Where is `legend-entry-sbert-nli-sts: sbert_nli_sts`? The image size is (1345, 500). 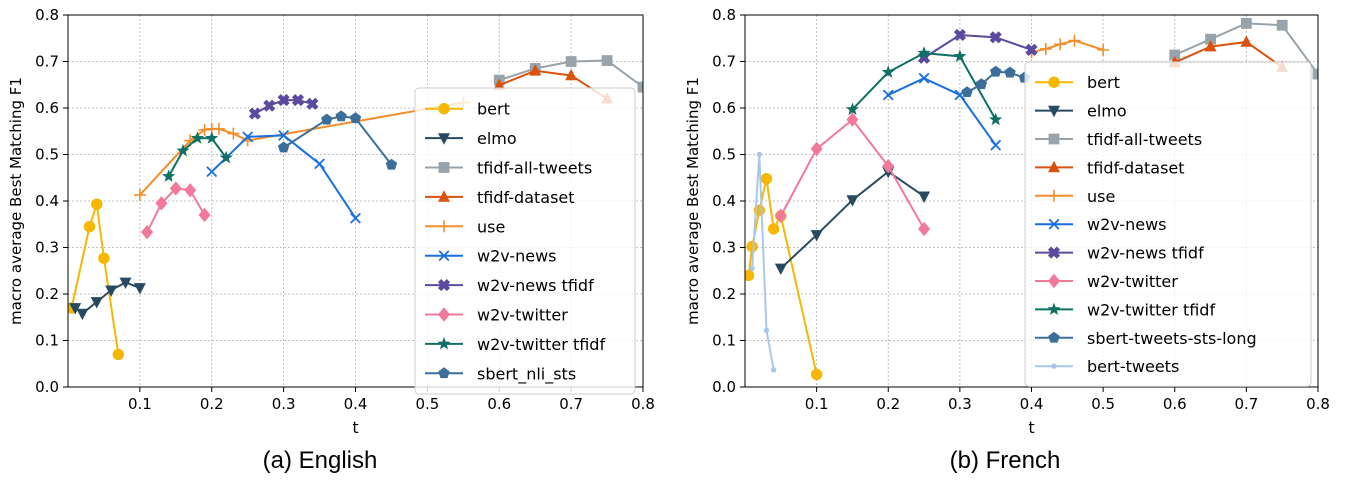
legend-entry-sbert-nli-sts: sbert_nli_sts is located at coordinates (500, 374).